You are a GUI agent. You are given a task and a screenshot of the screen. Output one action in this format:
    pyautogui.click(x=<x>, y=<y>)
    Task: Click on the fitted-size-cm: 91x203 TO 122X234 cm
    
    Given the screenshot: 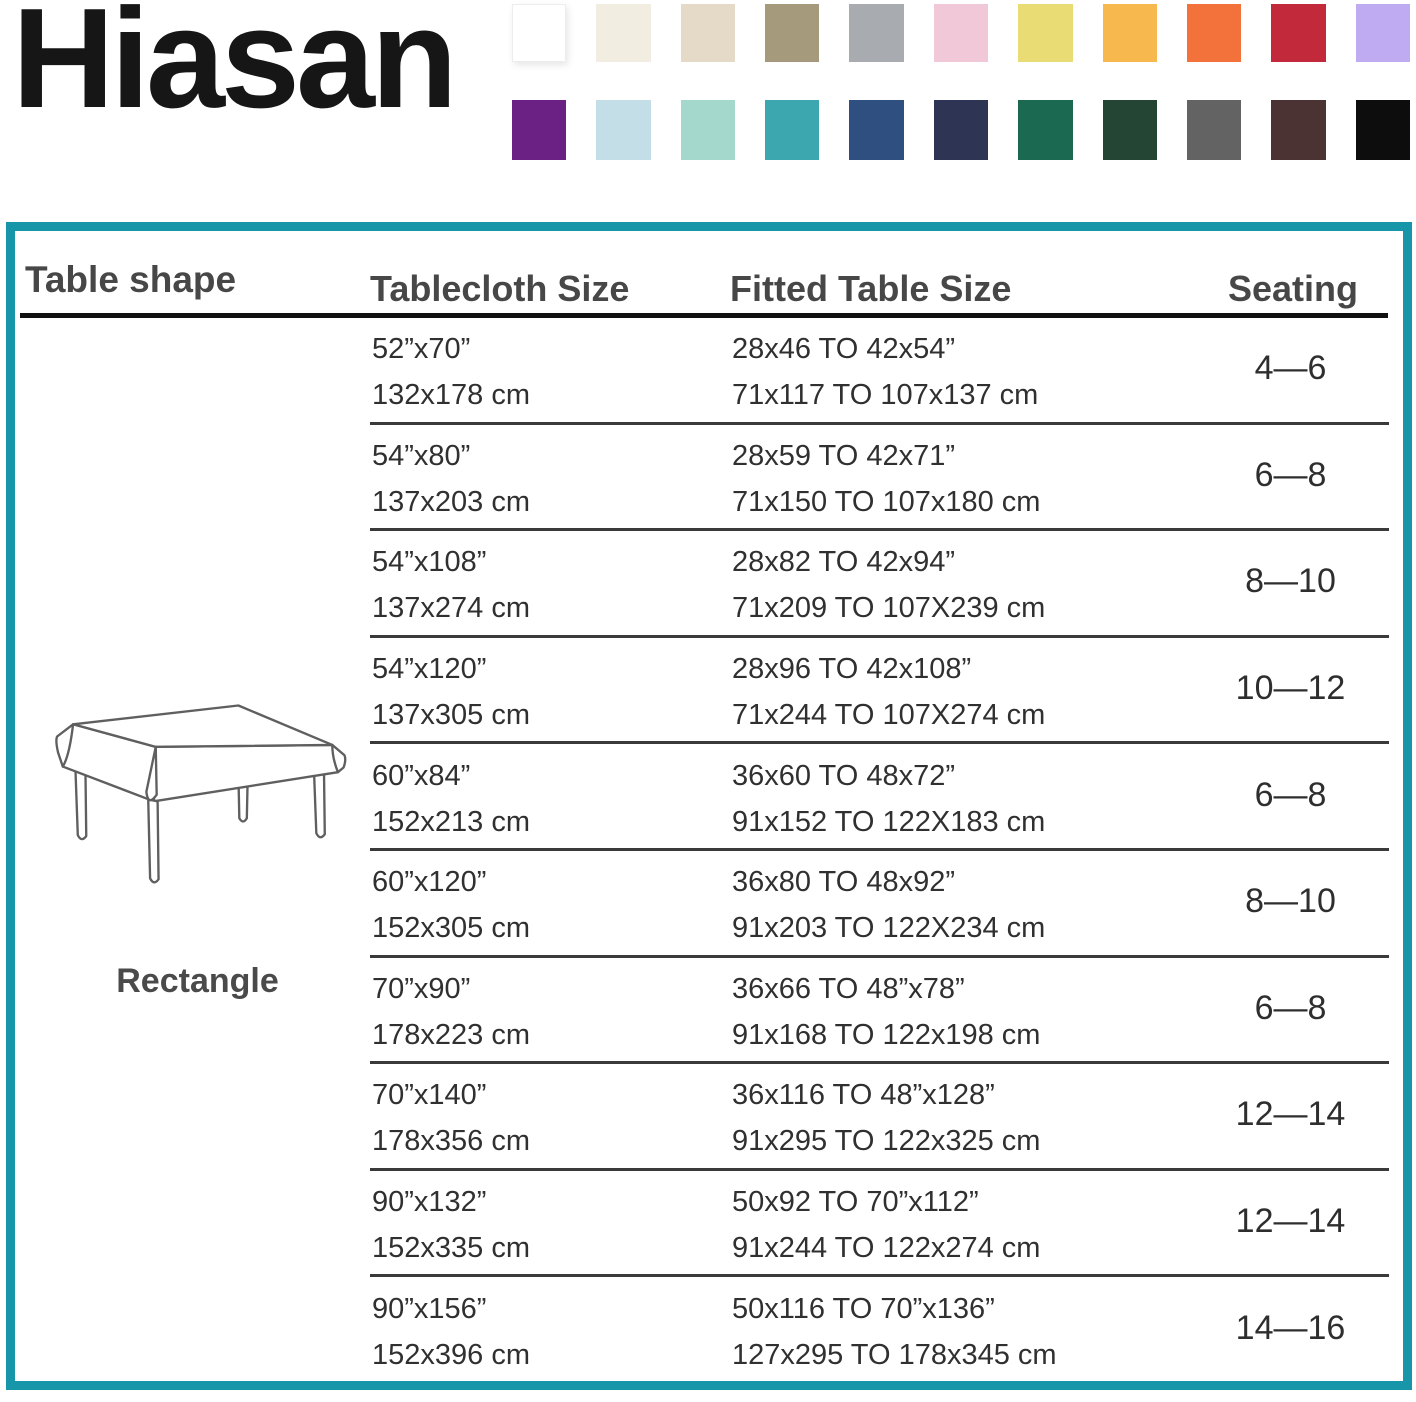 What is the action you would take?
    pyautogui.click(x=889, y=928)
    